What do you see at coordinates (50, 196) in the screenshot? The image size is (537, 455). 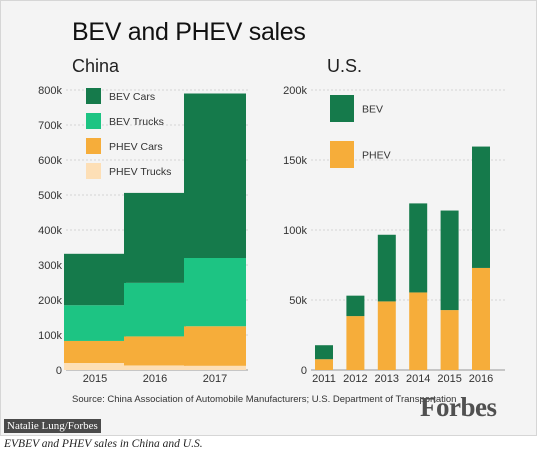 I see `china-y-tick-label: 500k` at bounding box center [50, 196].